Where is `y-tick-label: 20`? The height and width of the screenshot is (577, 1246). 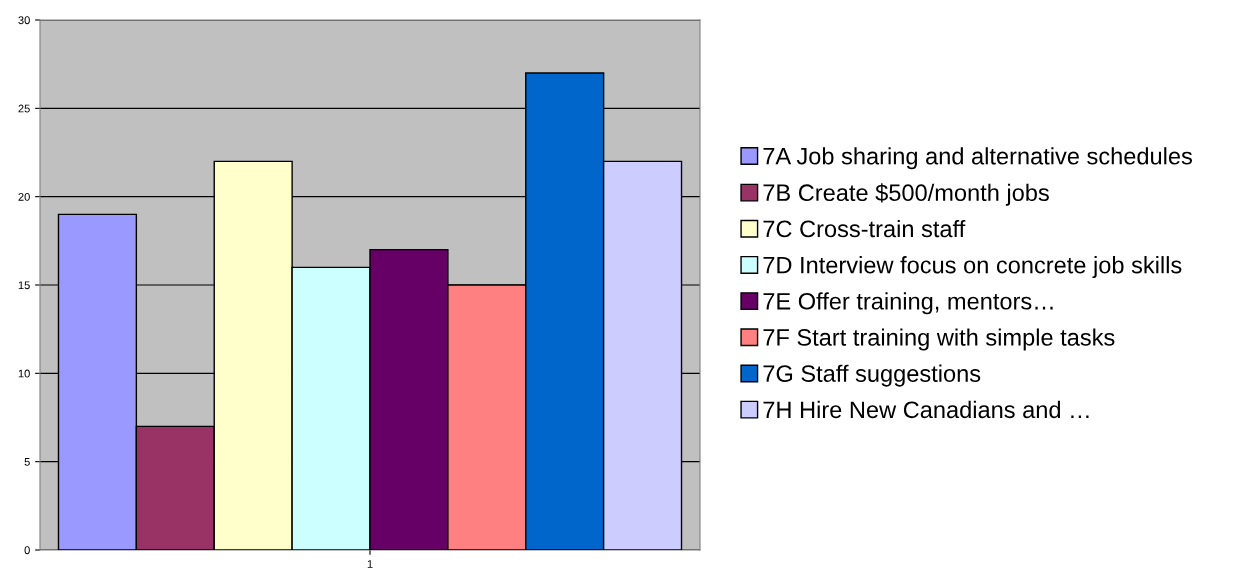 y-tick-label: 20 is located at coordinates (24, 196).